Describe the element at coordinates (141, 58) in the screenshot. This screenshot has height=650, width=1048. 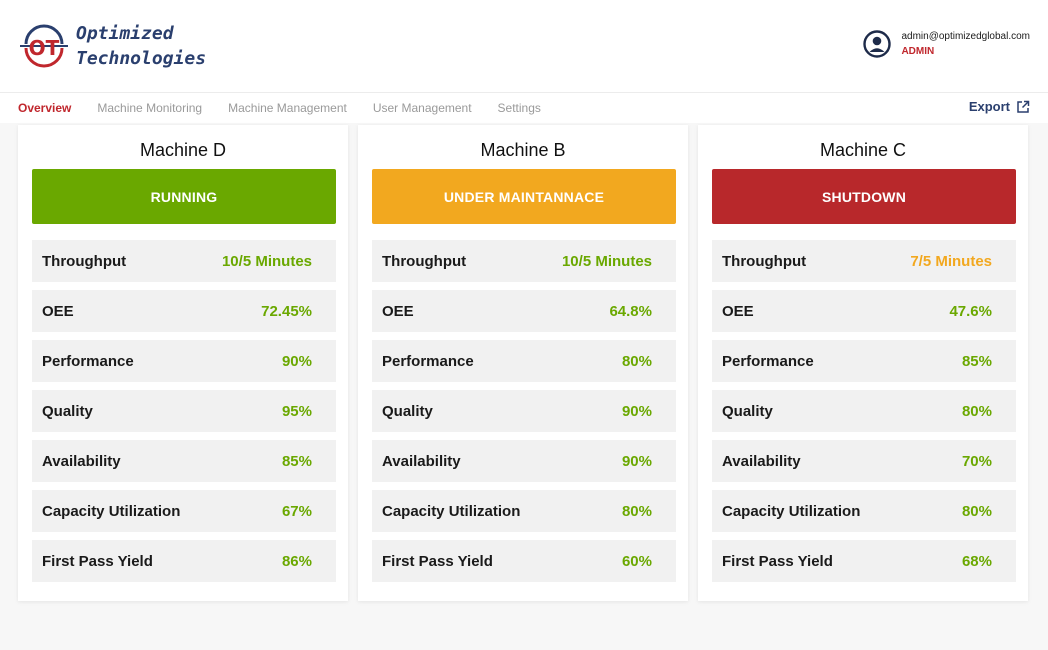
I see `brand-name-line2: Technologies` at that location.